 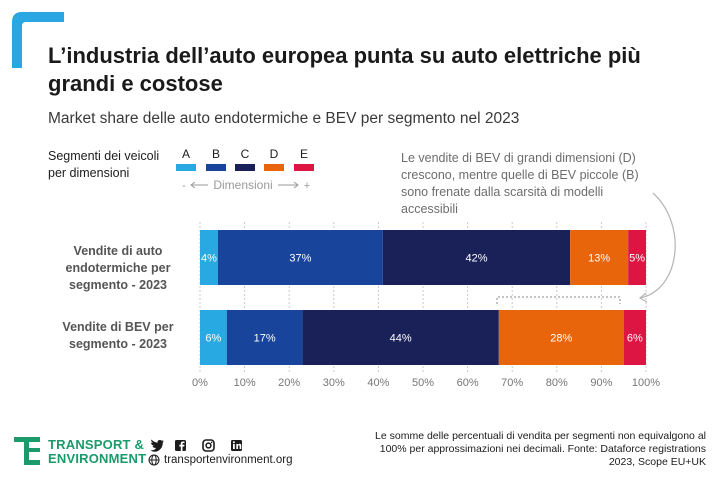 I want to click on facebook-icon, so click(x=180, y=445).